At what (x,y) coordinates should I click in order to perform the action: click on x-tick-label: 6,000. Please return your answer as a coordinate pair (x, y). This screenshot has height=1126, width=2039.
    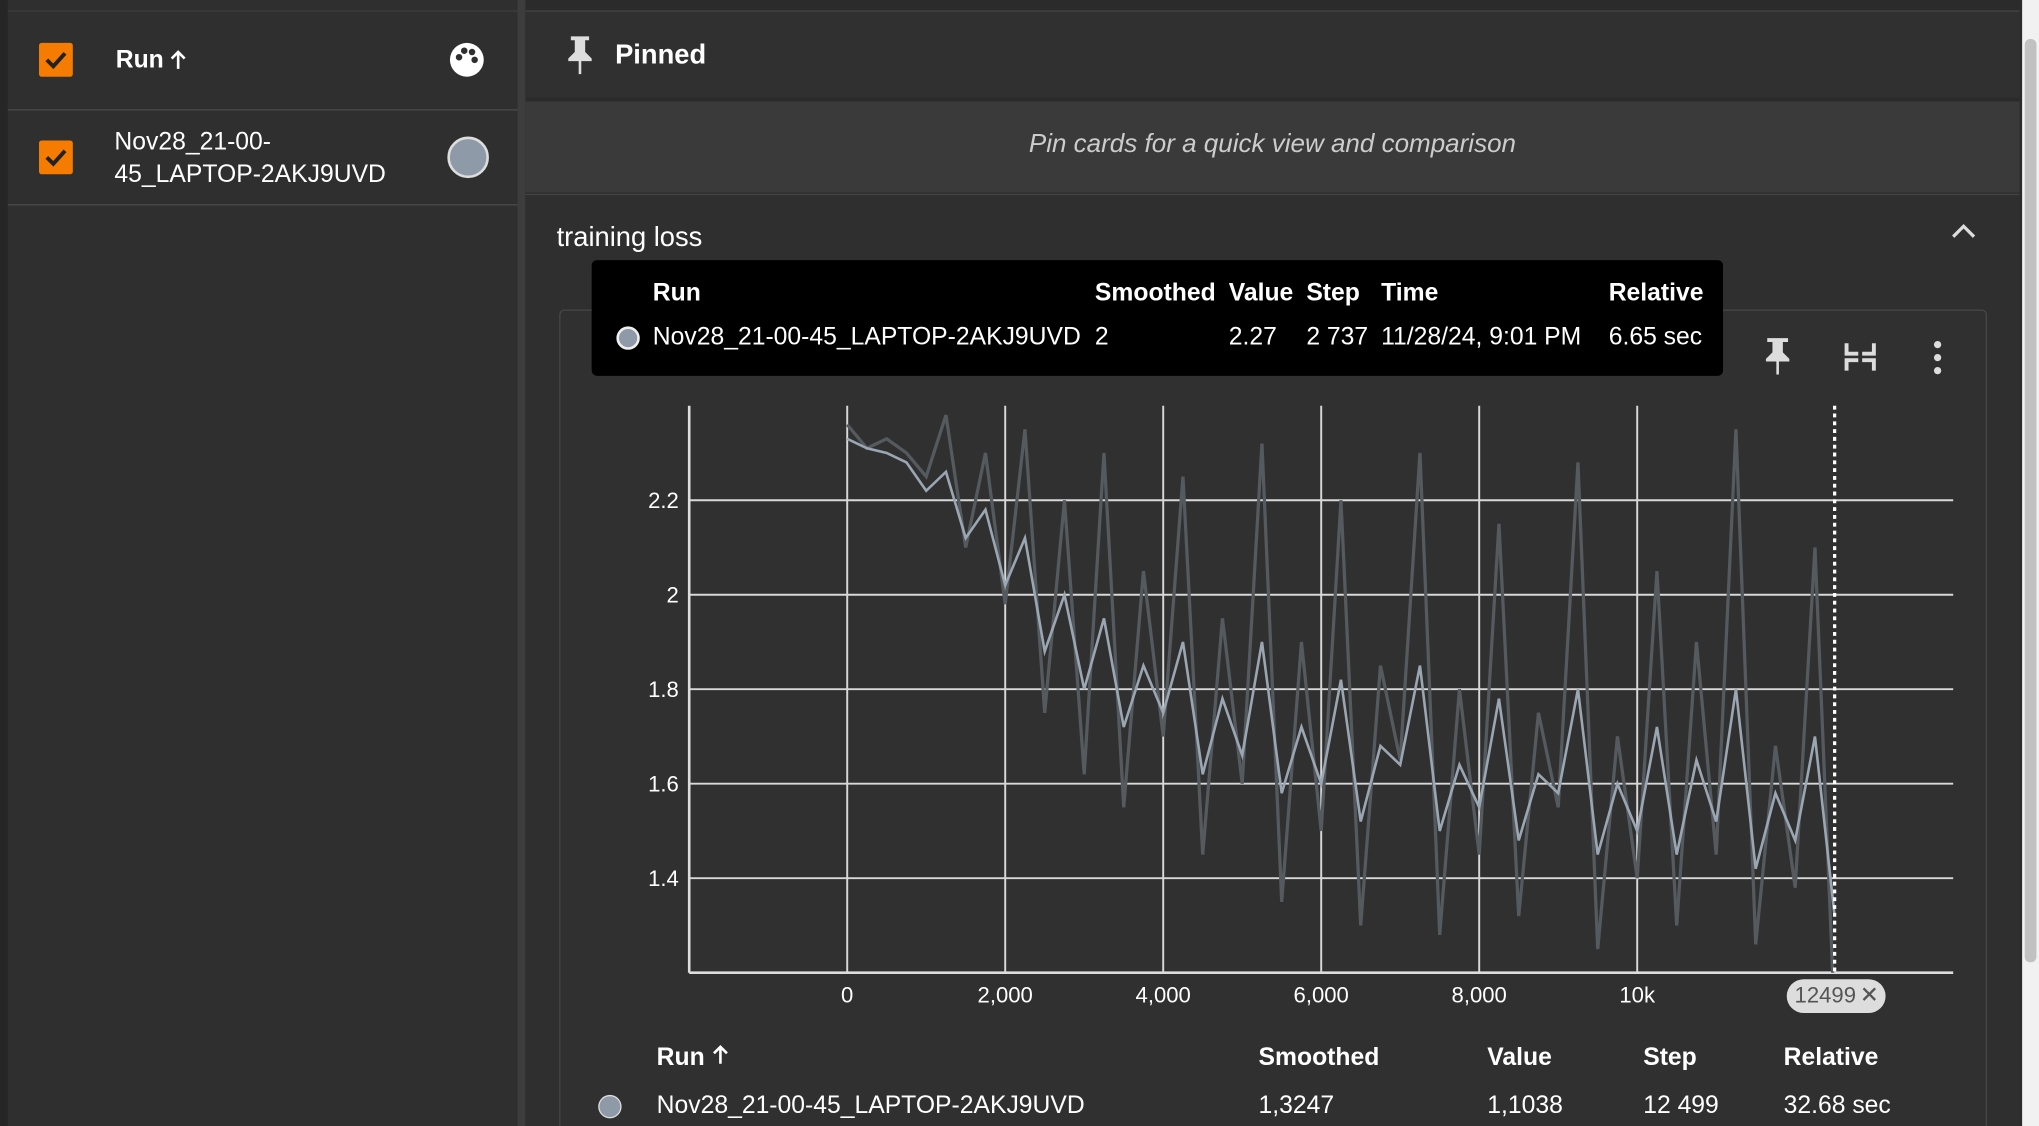
    Looking at the image, I should click on (1321, 995).